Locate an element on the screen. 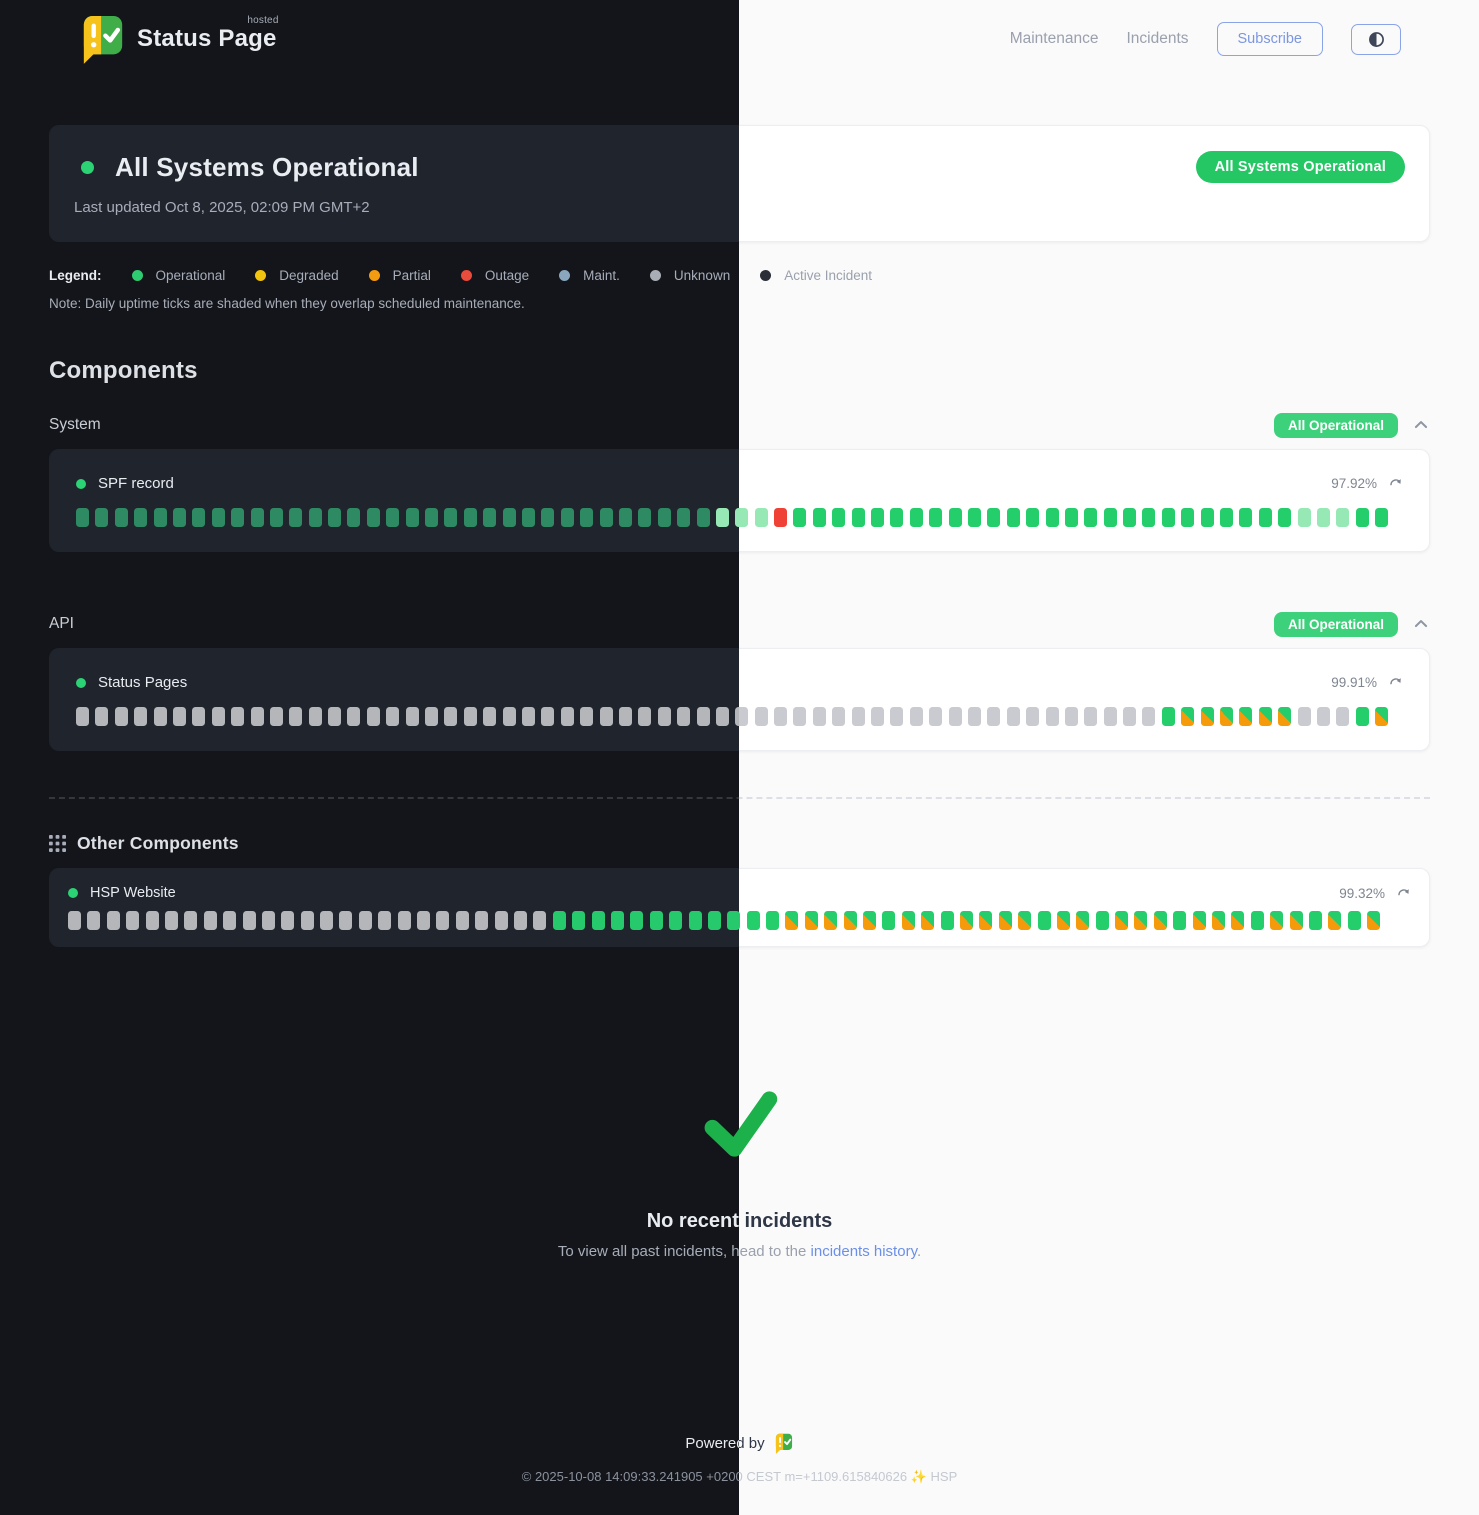  nav-link-incidents: Incidents is located at coordinates (1157, 38).